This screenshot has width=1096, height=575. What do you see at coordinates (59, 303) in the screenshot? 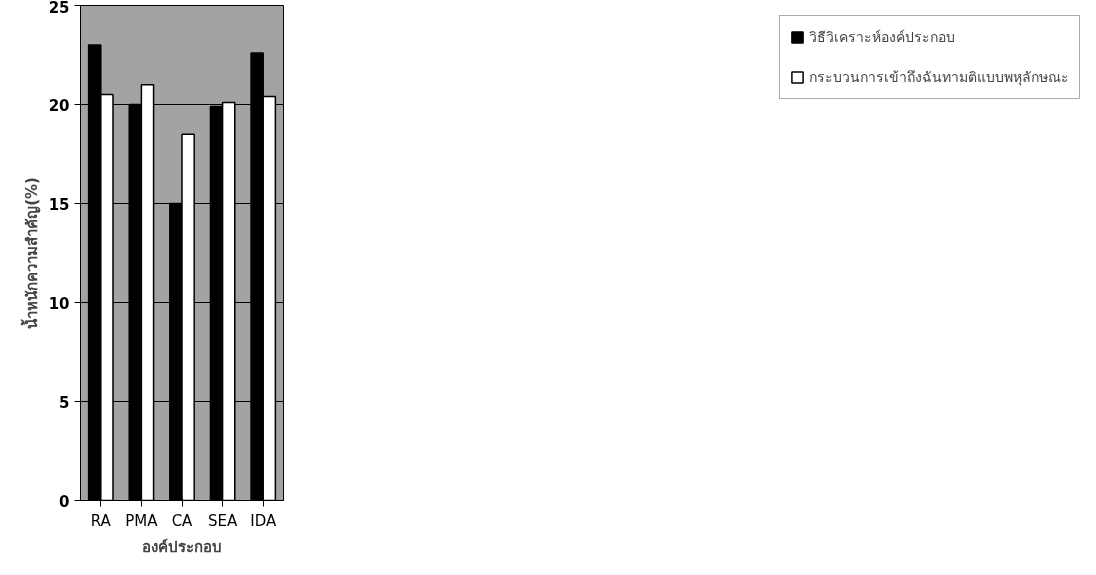
I see `y-tick-label: 10` at bounding box center [59, 303].